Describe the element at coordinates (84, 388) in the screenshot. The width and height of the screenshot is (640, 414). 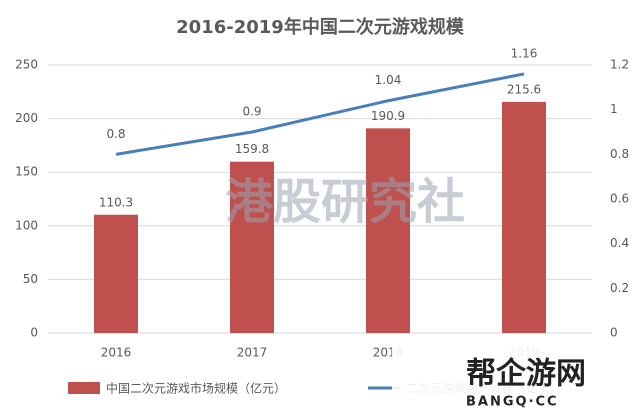
I see `legend-swatch` at that location.